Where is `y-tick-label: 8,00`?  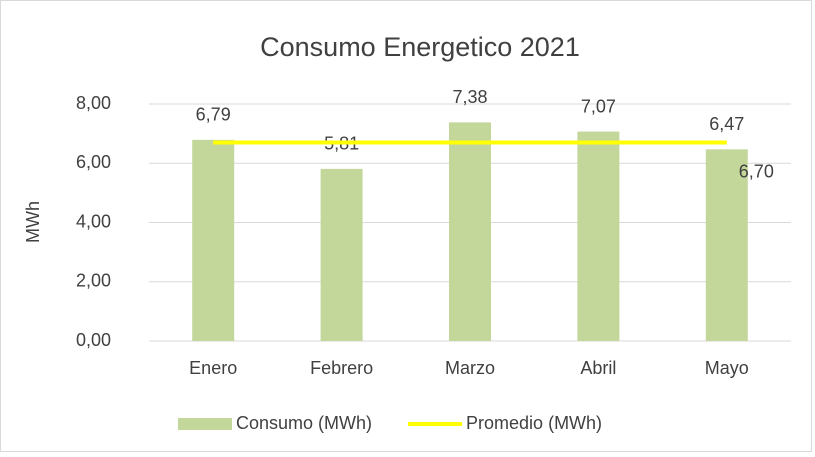
y-tick-label: 8,00 is located at coordinates (93, 103).